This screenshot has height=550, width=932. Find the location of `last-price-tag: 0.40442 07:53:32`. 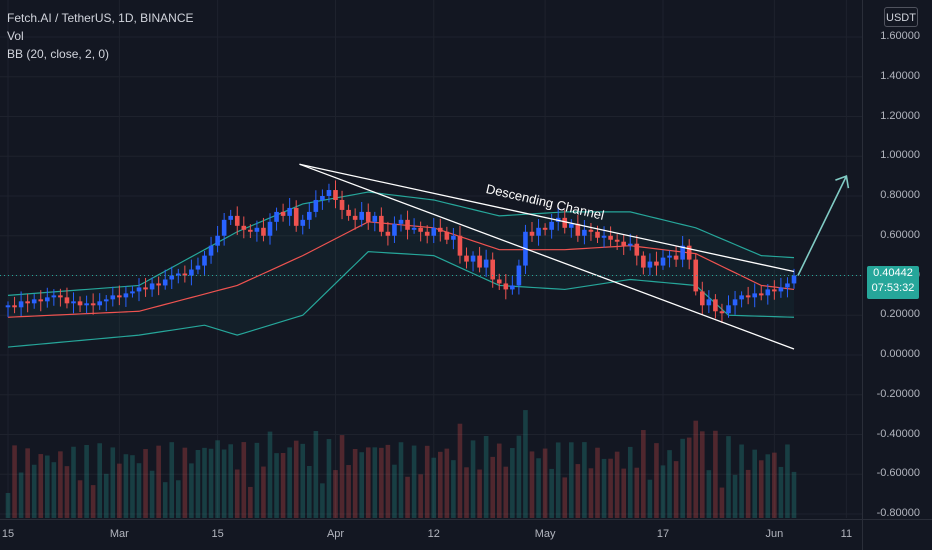

last-price-tag: 0.40442 07:53:32 is located at coordinates (893, 282).